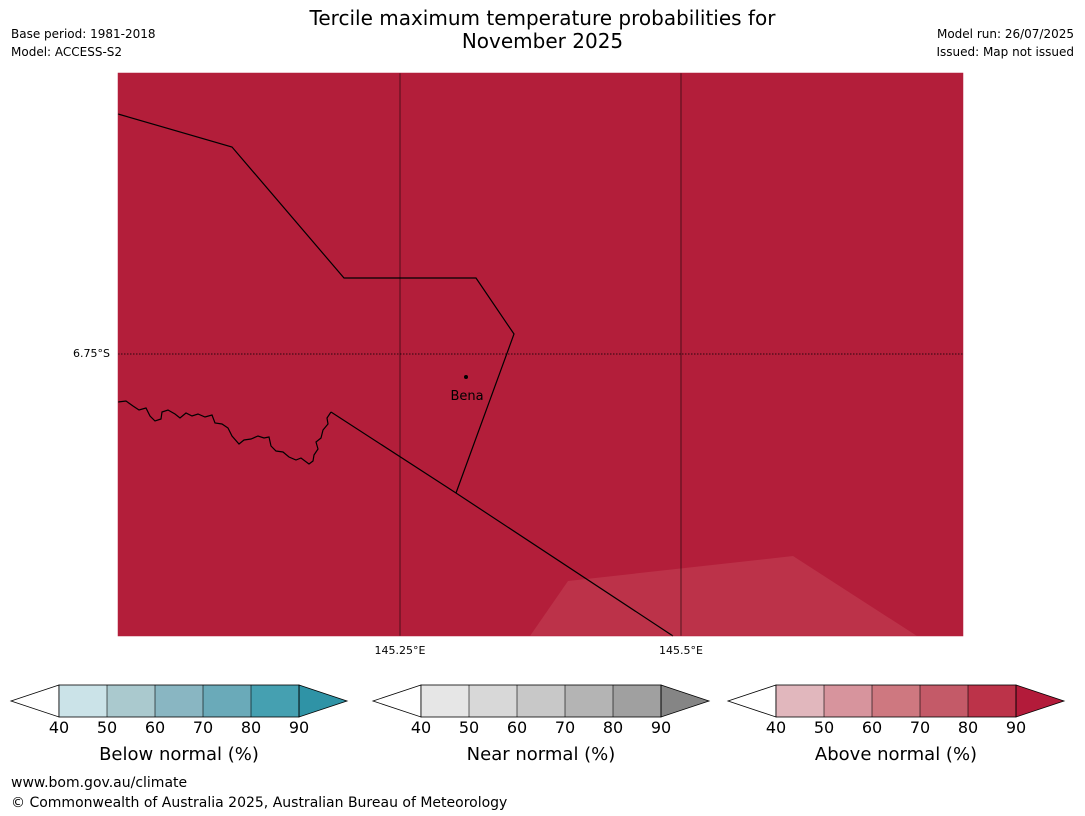 This screenshot has height=816, width=1085. I want to click on near-tick-40: 40, so click(421, 727).